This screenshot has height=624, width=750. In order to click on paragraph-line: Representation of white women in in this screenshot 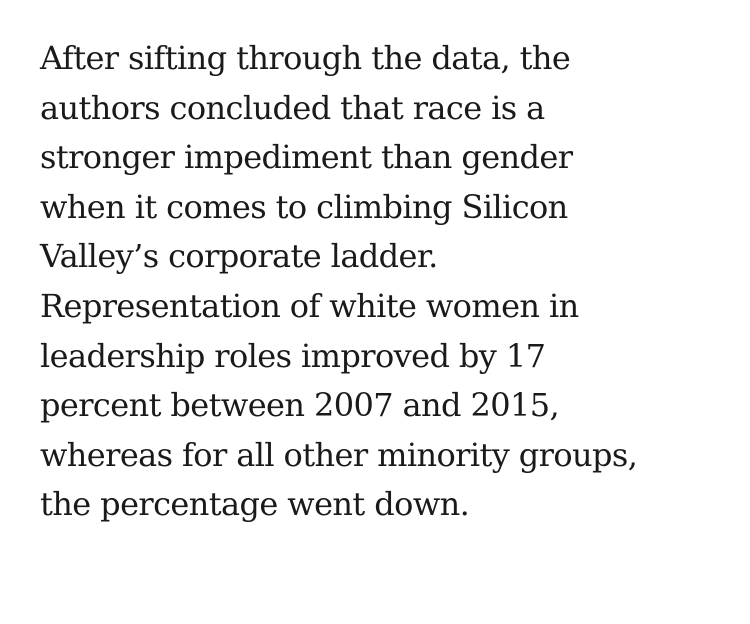, I will do `click(309, 305)`.